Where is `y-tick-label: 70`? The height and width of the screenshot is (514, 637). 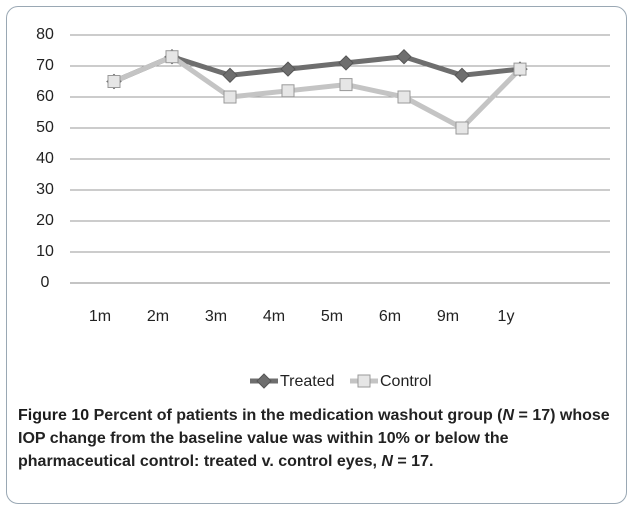
y-tick-label: 70 is located at coordinates (45, 65).